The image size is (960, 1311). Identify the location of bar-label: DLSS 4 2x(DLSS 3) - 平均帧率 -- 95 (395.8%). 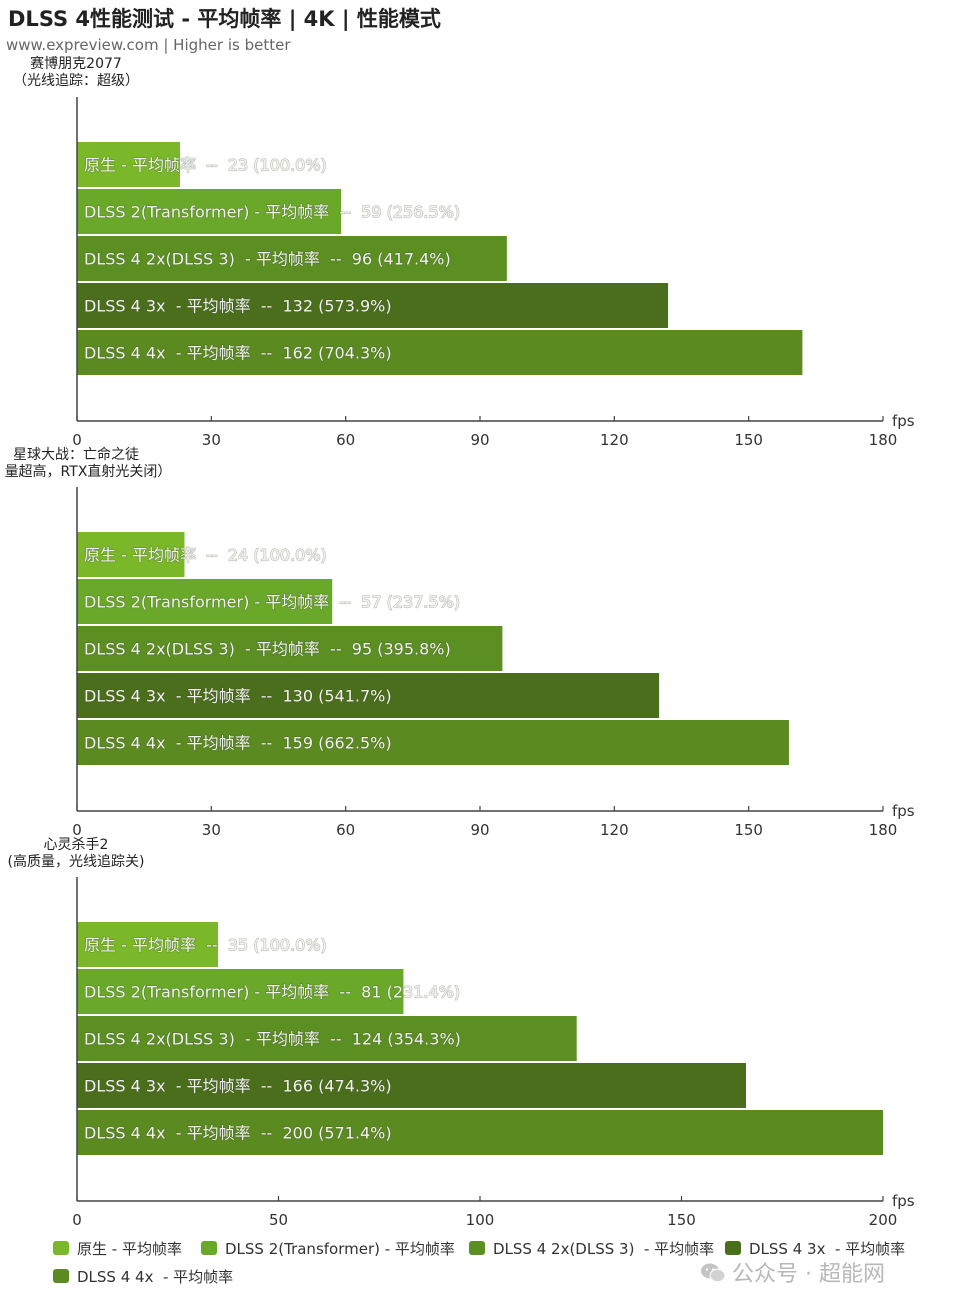
(267, 649).